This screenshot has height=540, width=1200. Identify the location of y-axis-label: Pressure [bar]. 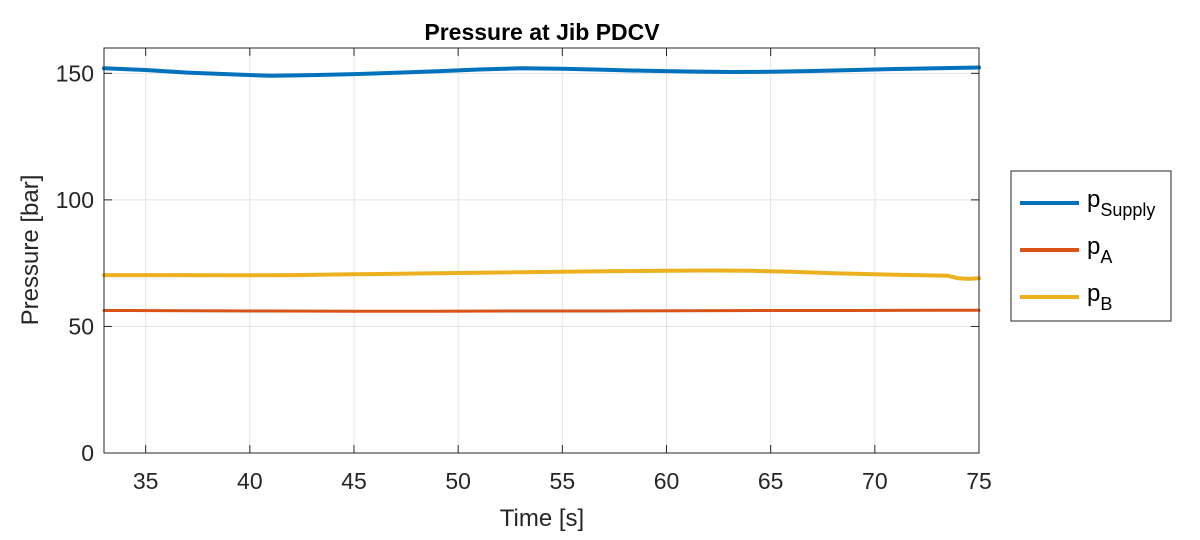
(30, 250).